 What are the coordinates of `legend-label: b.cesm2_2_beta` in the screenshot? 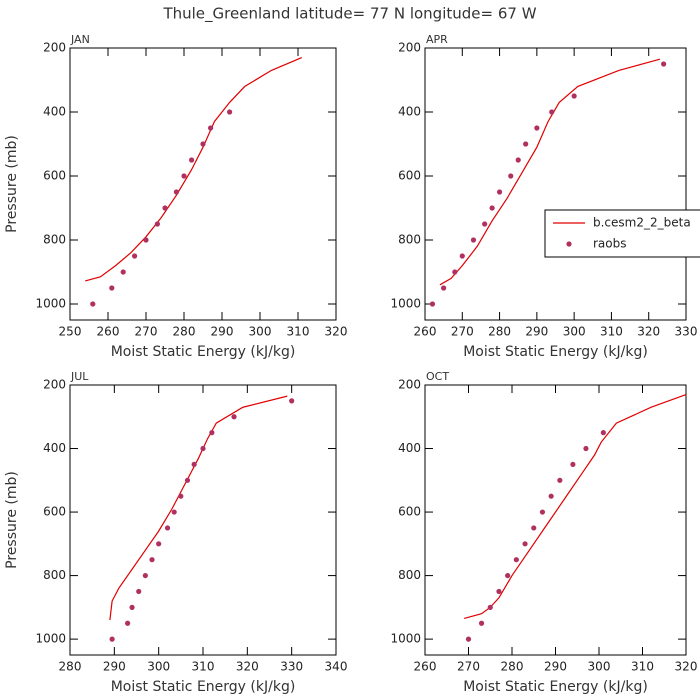 It's located at (642, 223).